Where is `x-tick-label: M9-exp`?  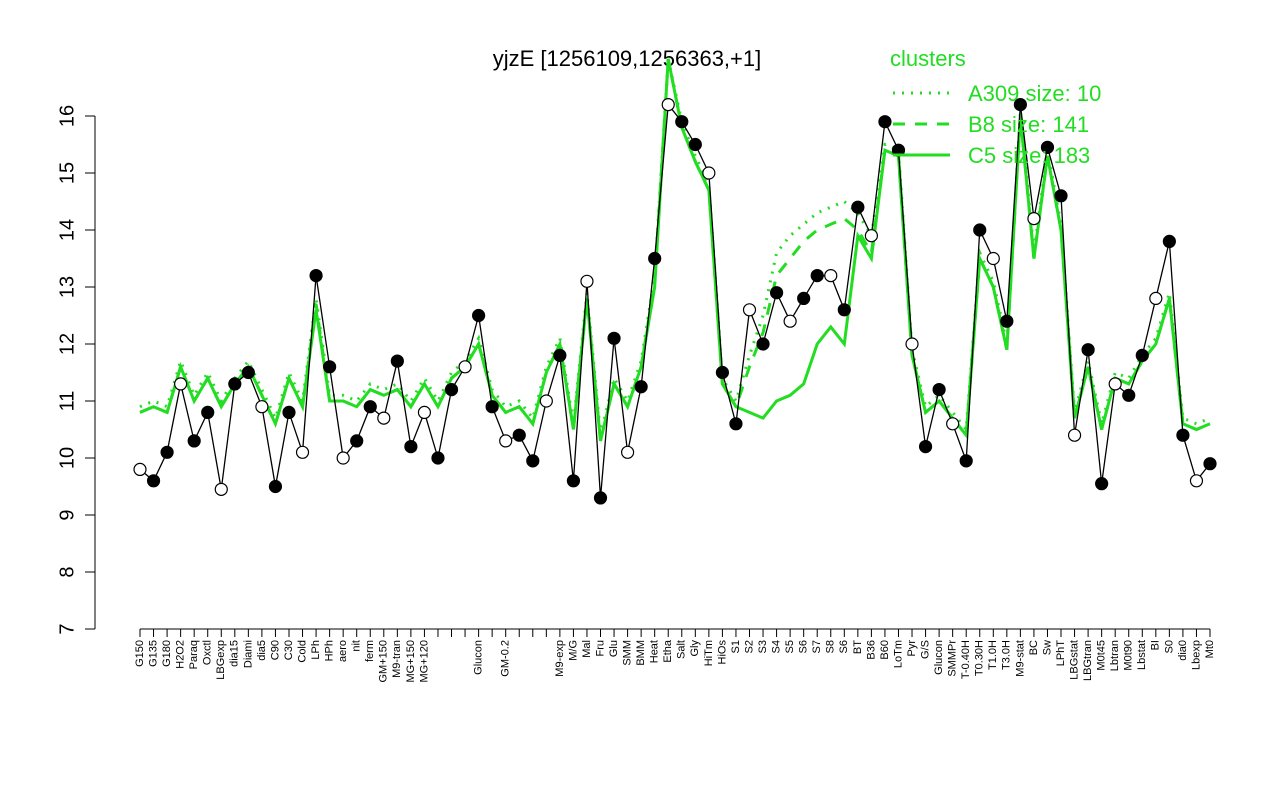 x-tick-label: M9-exp is located at coordinates (560, 658).